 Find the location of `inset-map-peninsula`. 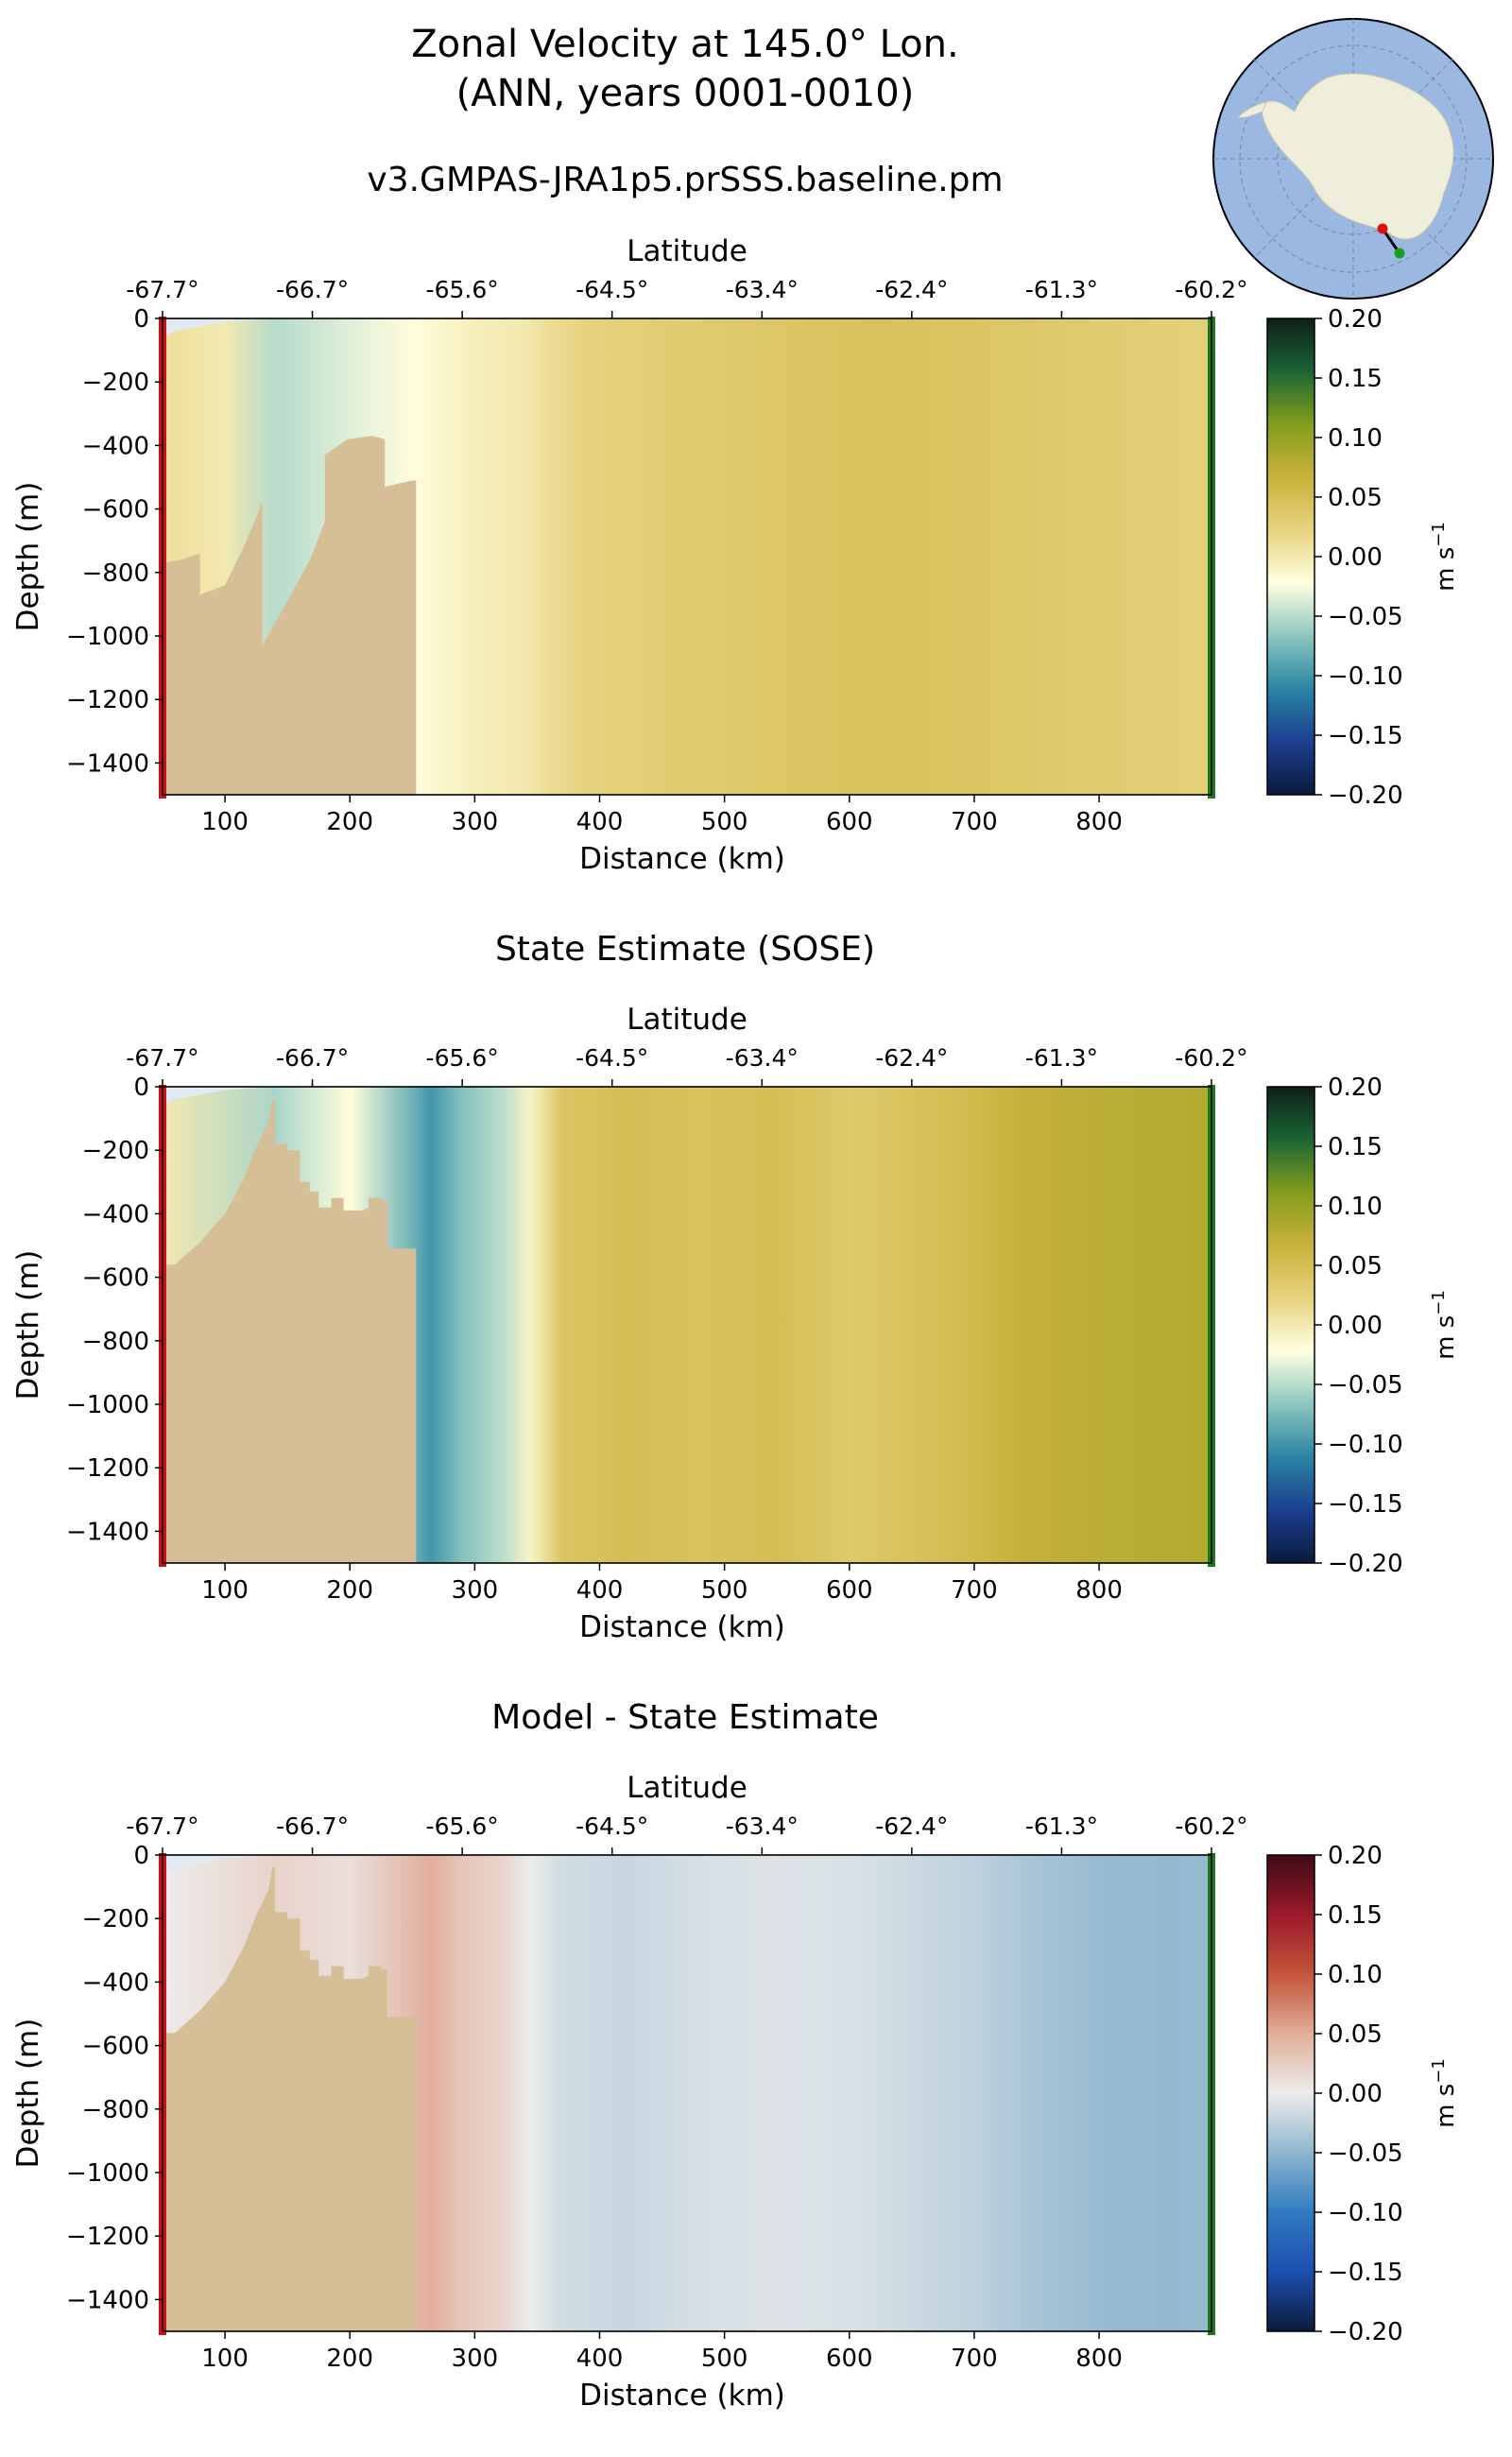

inset-map-peninsula is located at coordinates (1252, 109).